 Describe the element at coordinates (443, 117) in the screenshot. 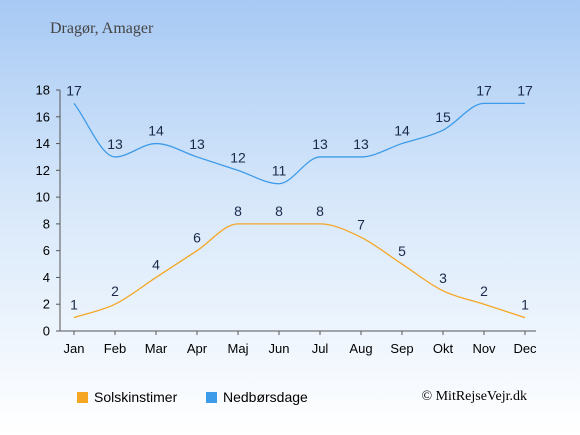

I see `data-label-rain: 15` at that location.